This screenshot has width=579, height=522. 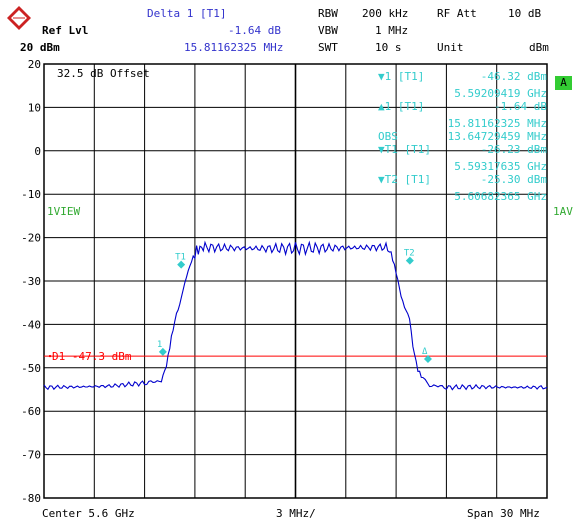 I want to click on display-line-label: D1 -47.3 dBm, so click(x=92, y=356).